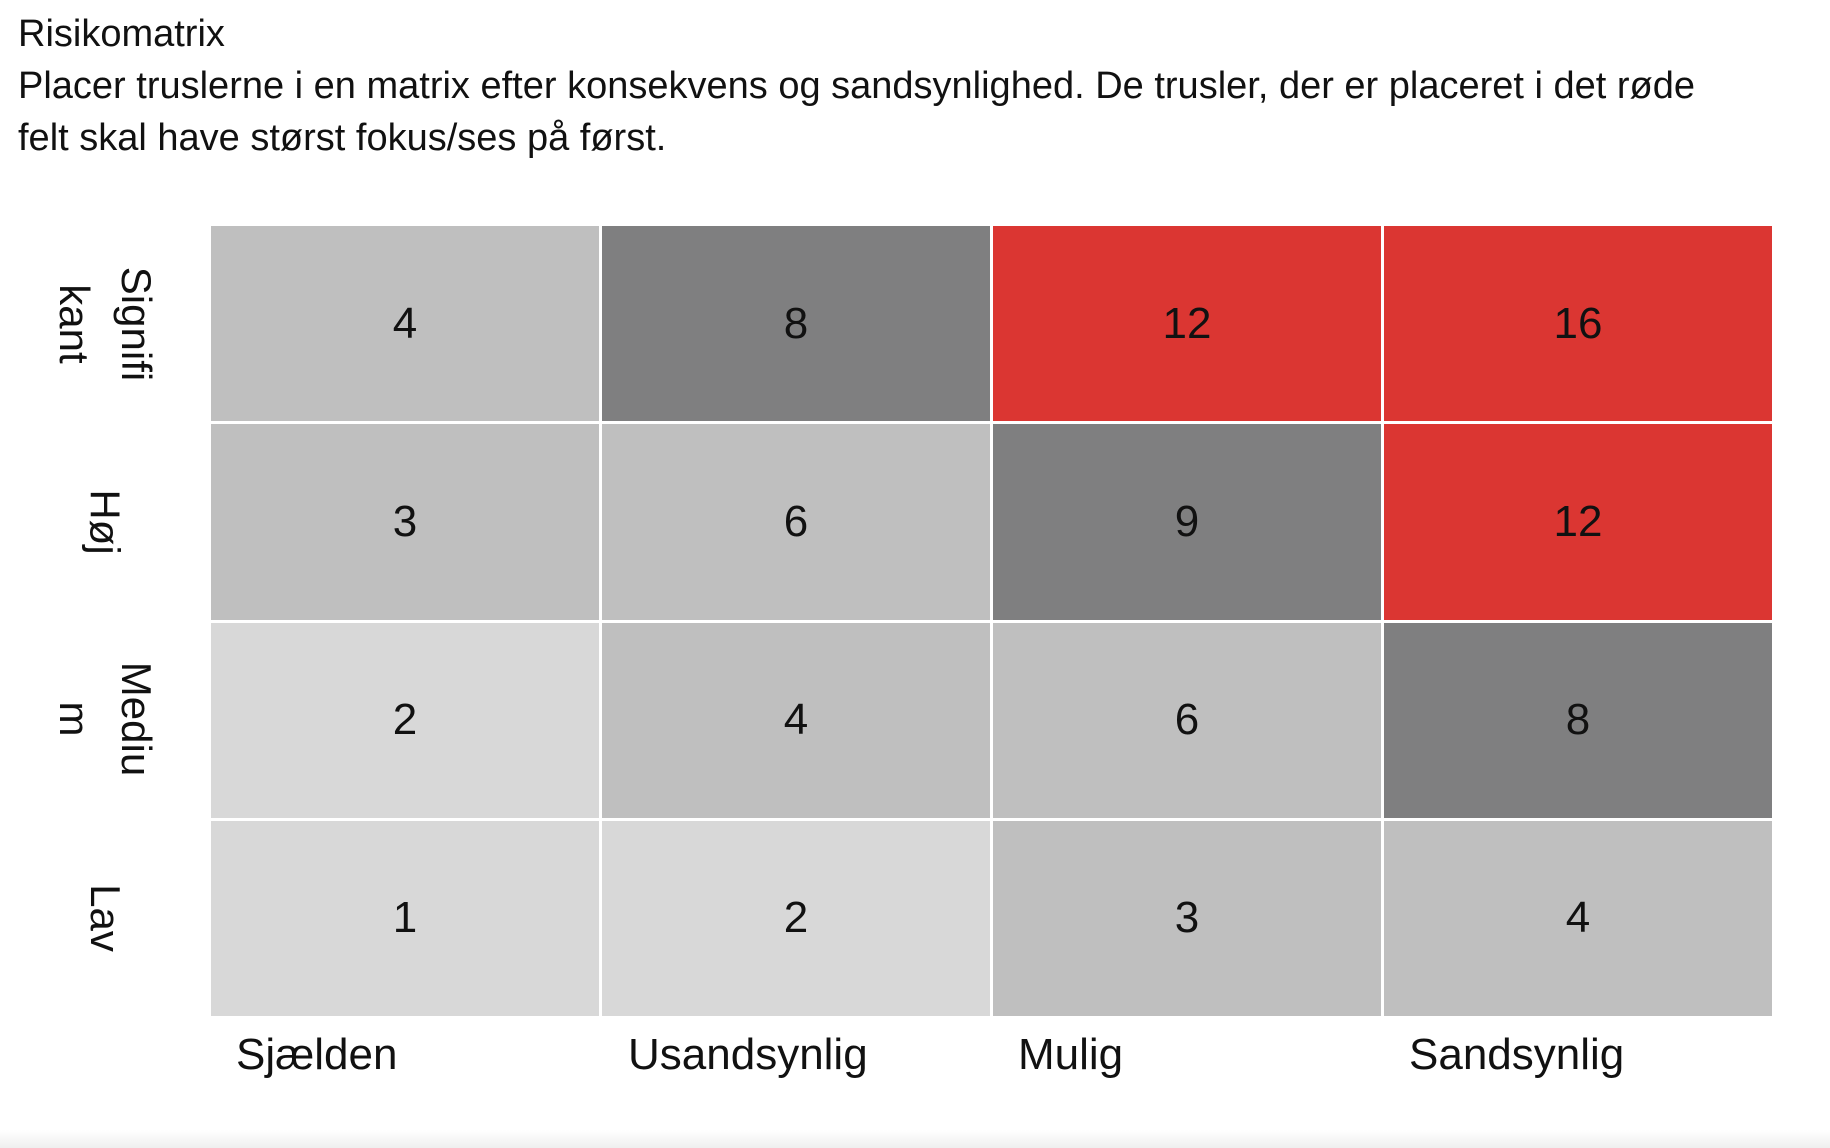  I want to click on x-axis-label-usandsynlig: Usandsynlig, so click(748, 1054).